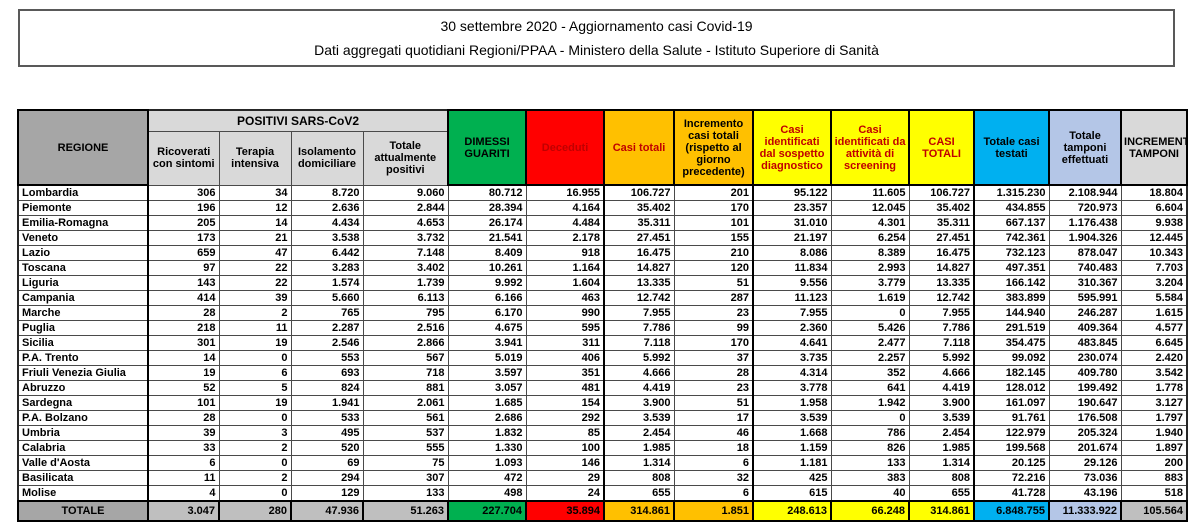  What do you see at coordinates (83, 192) in the screenshot?
I see `region-name: Lombardia` at bounding box center [83, 192].